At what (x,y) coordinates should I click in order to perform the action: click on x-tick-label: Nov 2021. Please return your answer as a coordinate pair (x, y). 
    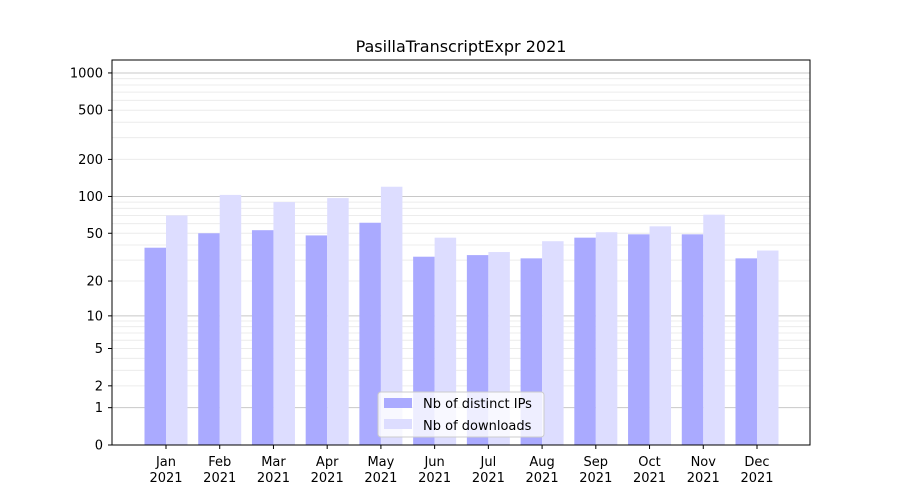
    Looking at the image, I should click on (703, 470).